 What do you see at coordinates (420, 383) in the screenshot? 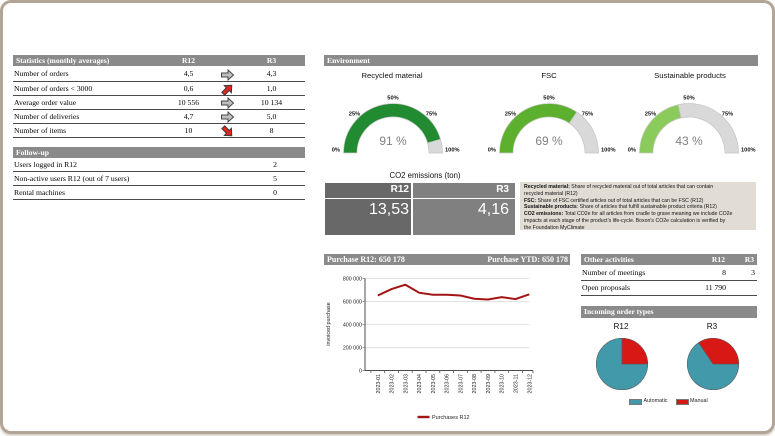
I see `svg-text: 2023-04` at bounding box center [420, 383].